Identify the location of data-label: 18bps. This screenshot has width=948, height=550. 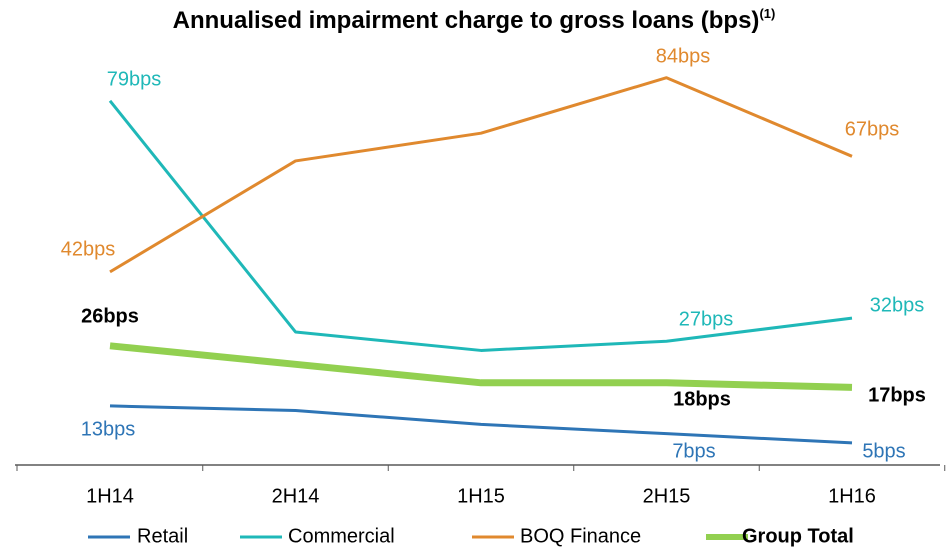
(702, 399).